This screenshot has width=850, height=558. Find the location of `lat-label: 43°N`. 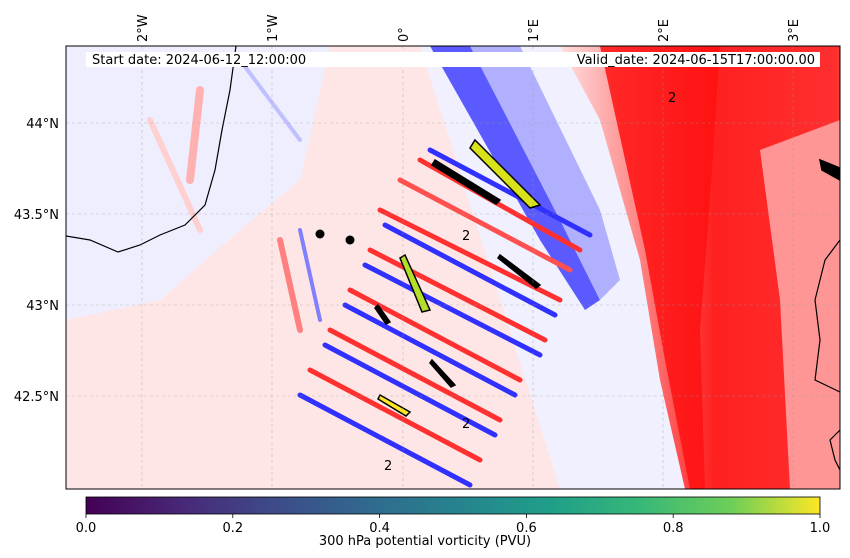

lat-label: 43°N is located at coordinates (42, 306).